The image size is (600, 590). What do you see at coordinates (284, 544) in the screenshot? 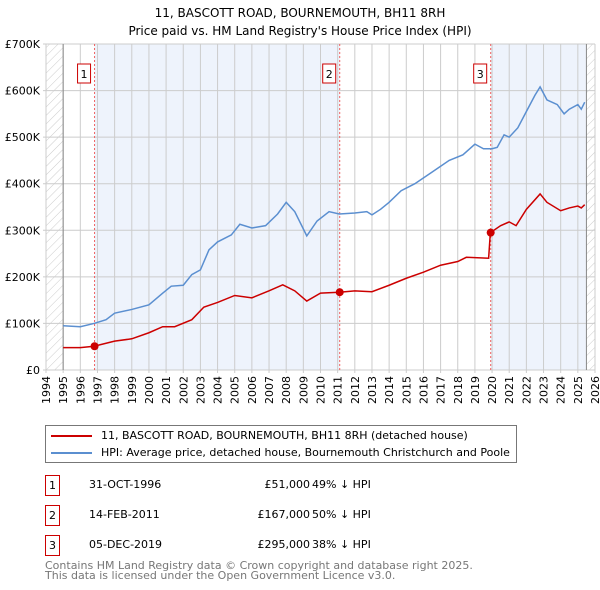
I see `sale-price: £295,000` at bounding box center [284, 544].